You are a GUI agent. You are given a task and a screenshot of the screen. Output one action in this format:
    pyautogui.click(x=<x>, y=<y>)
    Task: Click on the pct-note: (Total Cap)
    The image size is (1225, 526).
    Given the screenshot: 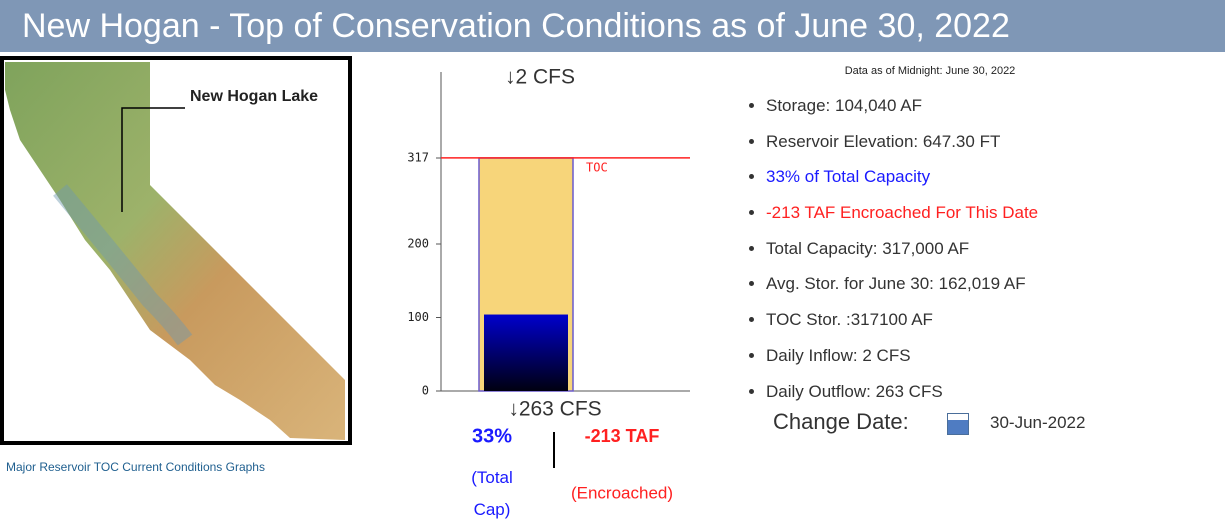 What is the action you would take?
    pyautogui.click(x=492, y=493)
    